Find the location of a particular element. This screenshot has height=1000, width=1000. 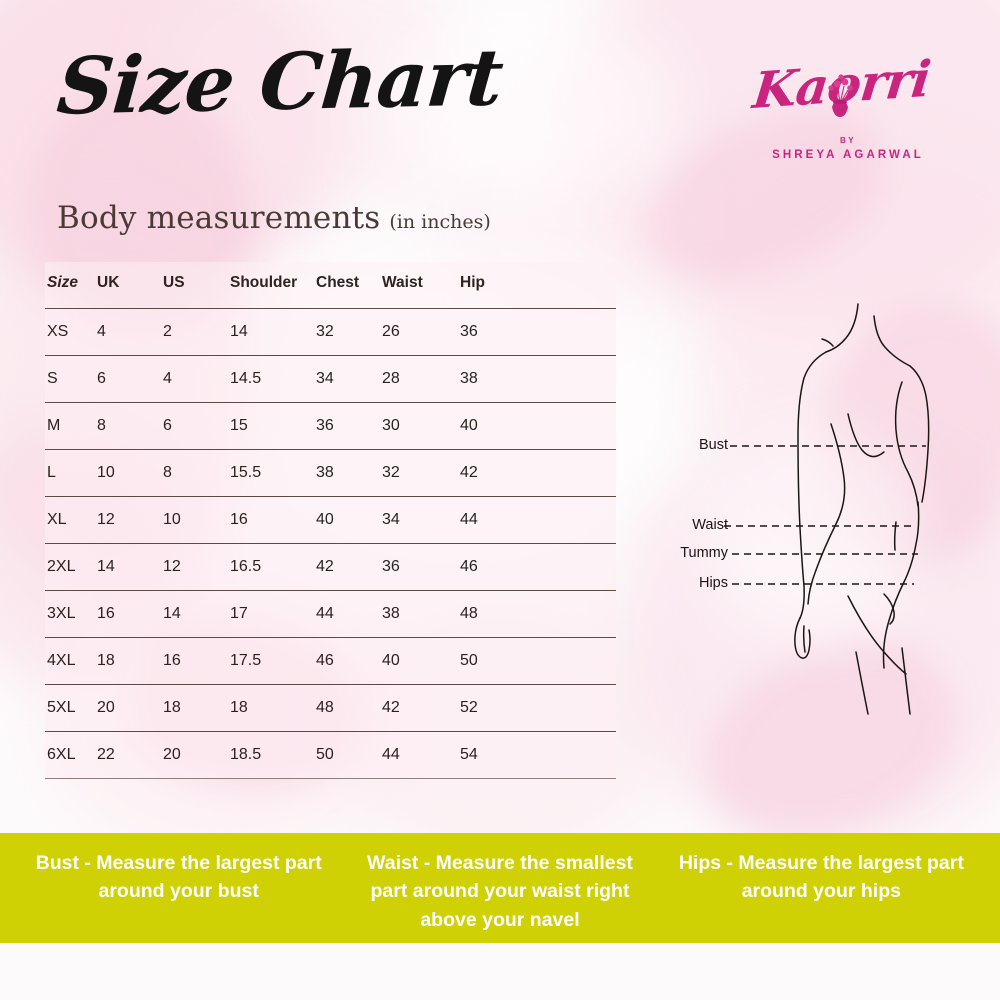

cell-us: 10 is located at coordinates (196, 520).